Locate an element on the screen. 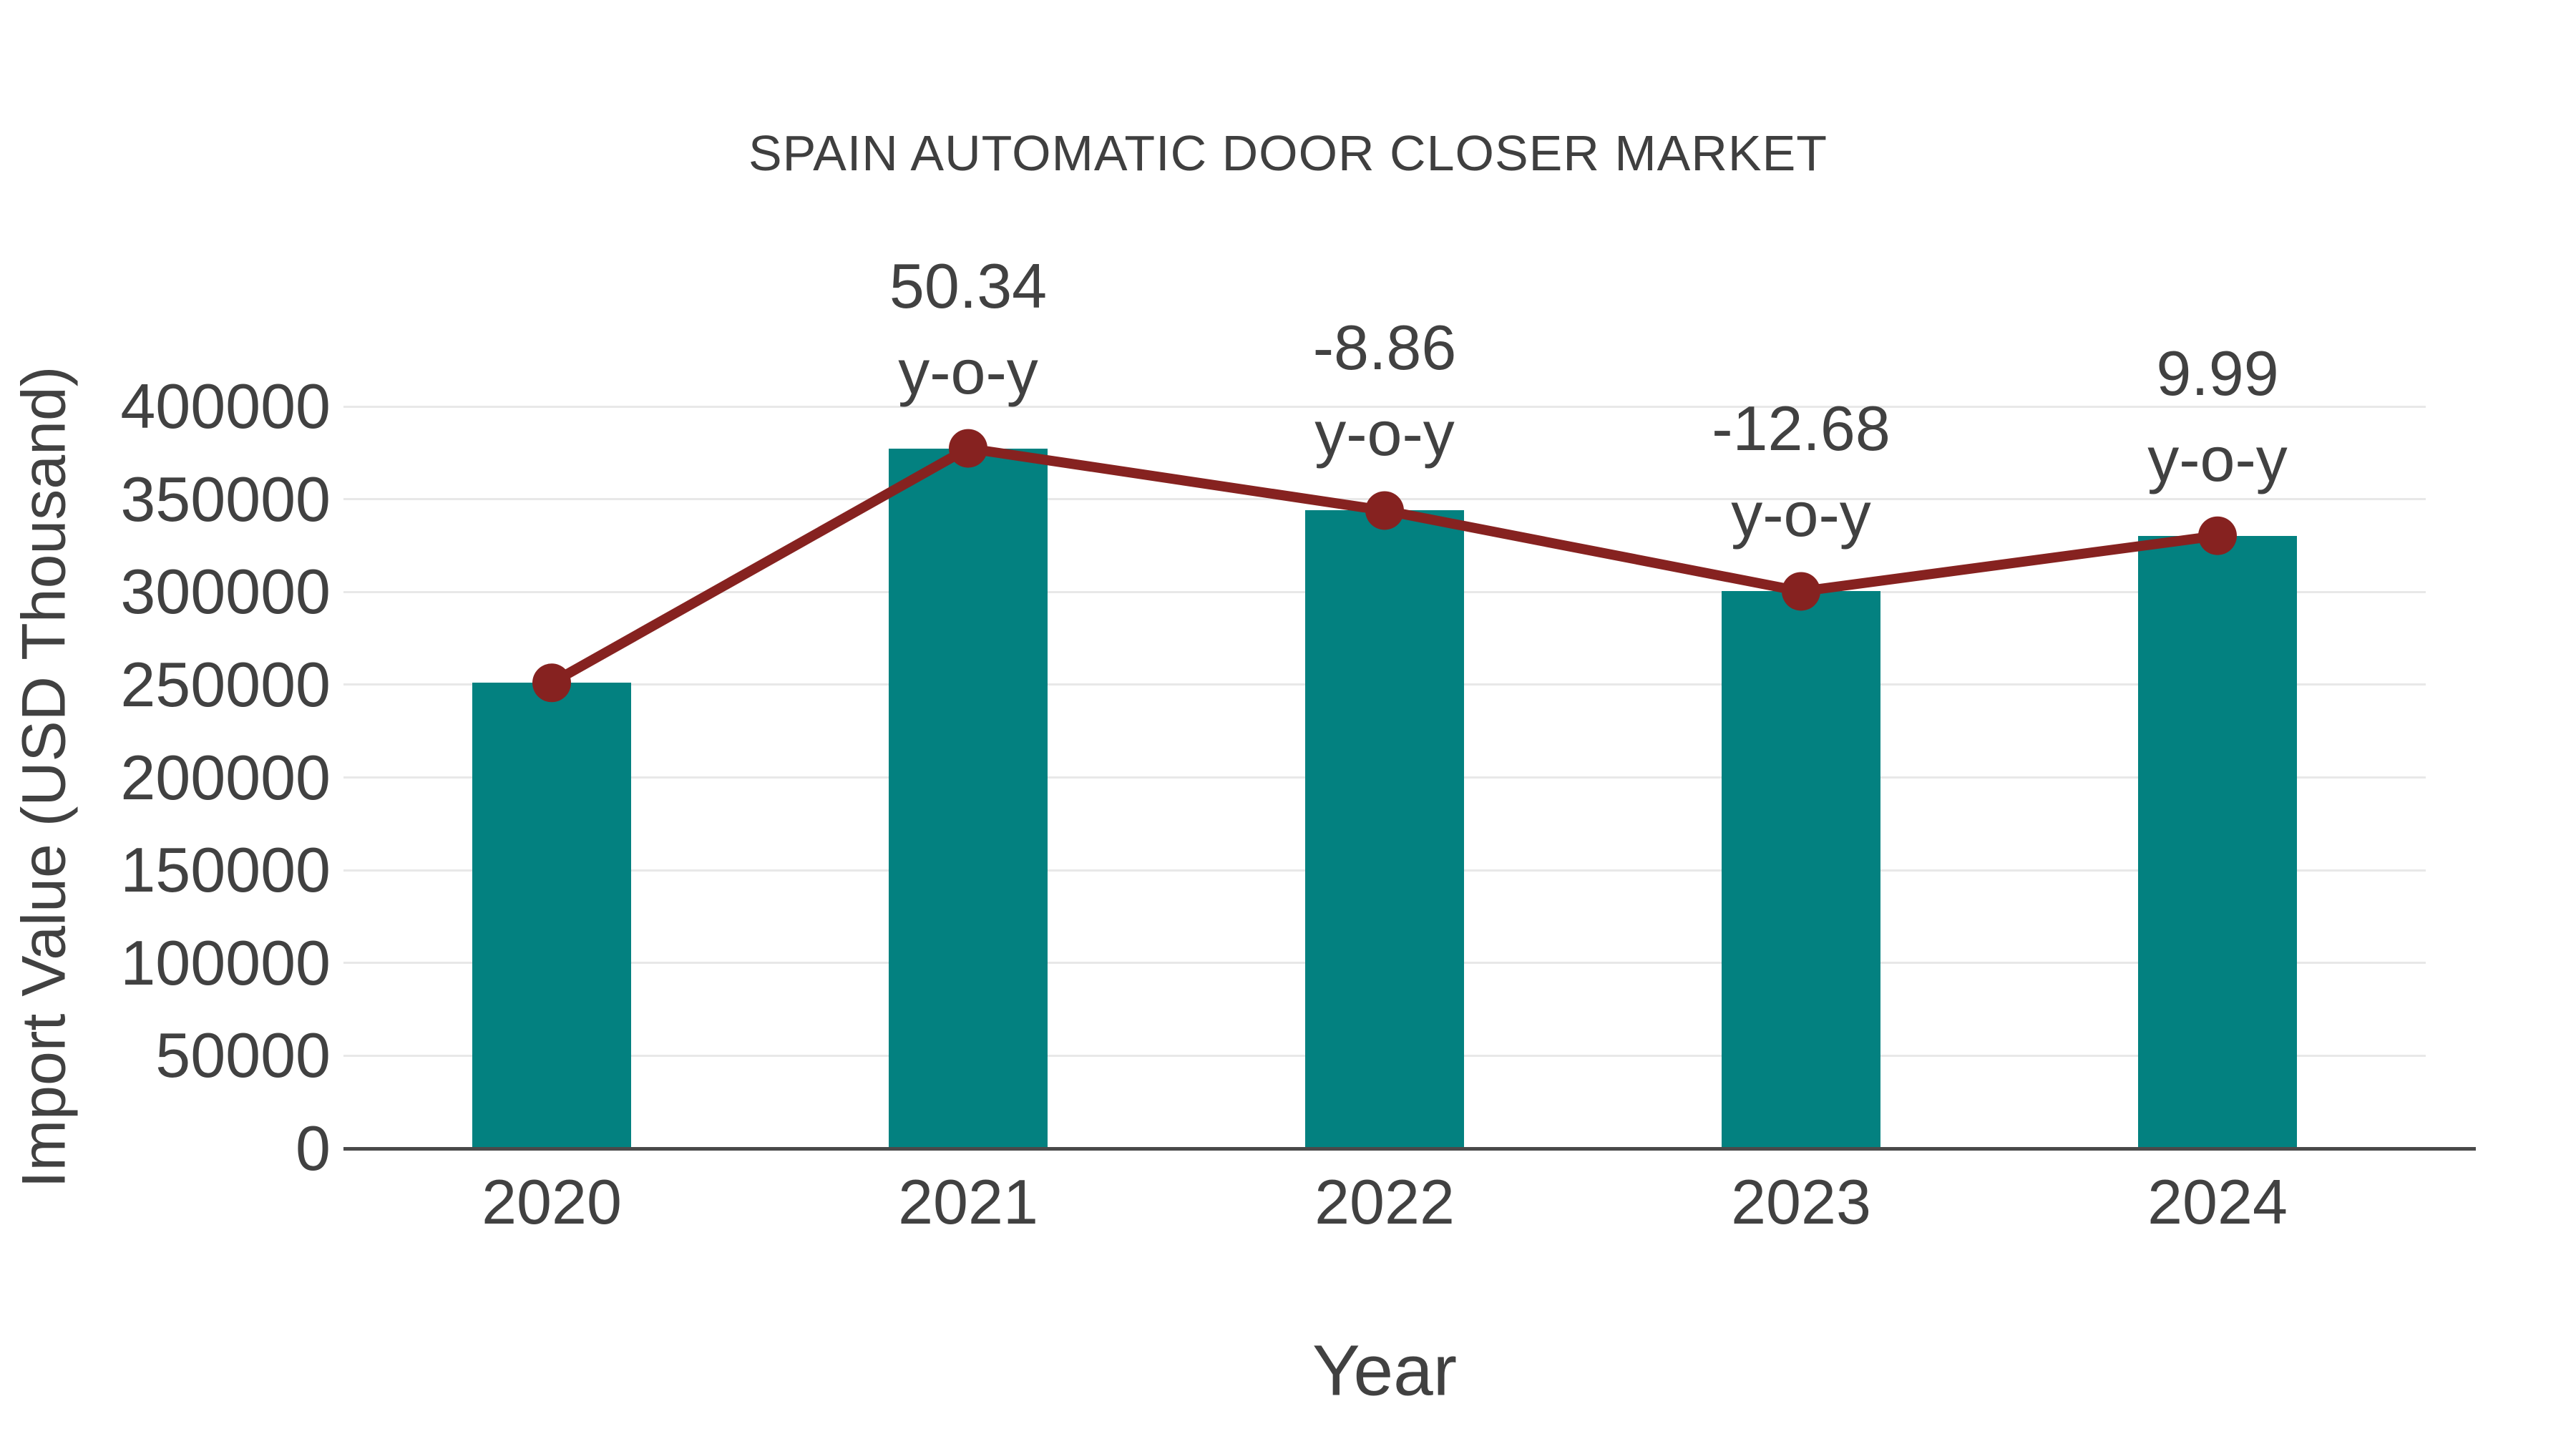  chart-title: SPAIN AUTOMATIC DOOR CLOSER MARKET is located at coordinates (1288, 153).